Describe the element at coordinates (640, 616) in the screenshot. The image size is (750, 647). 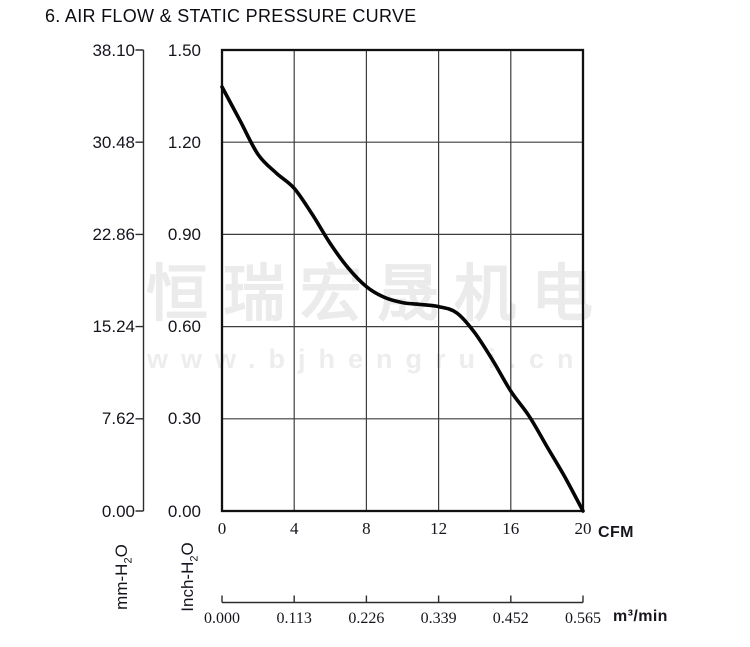
I see `m3min-unit-label: m³/min` at that location.